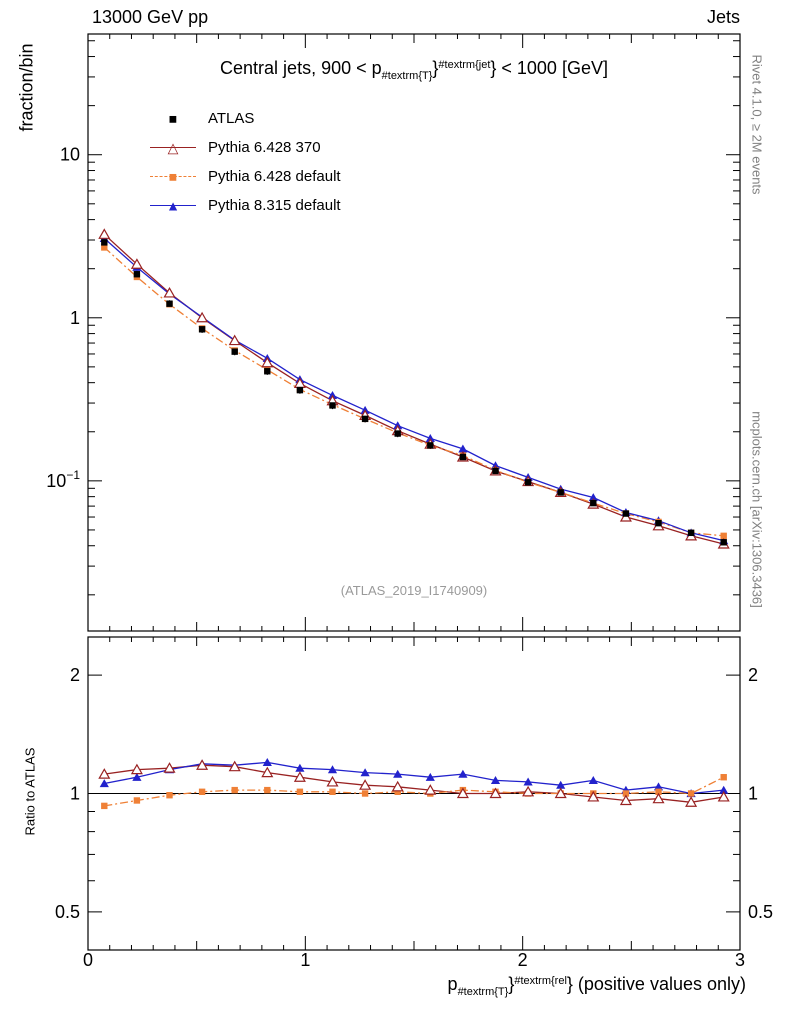  Describe the element at coordinates (483, 992) in the screenshot. I see `x-axis-title-subscript: #textrm{T}` at that location.